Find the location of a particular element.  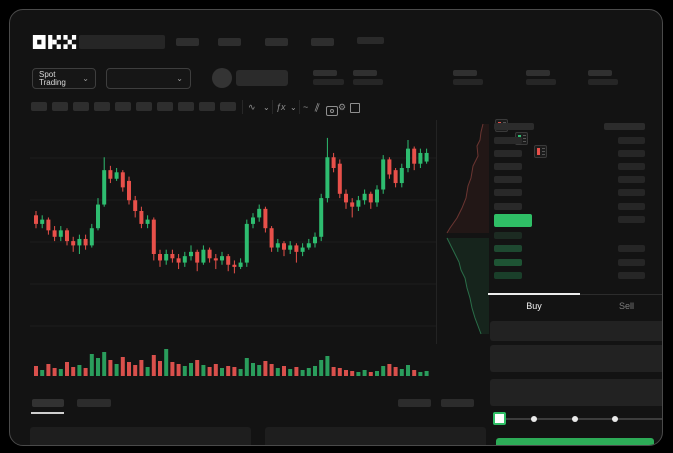

pair-selector-dropdown: ⌄ is located at coordinates (148, 78).